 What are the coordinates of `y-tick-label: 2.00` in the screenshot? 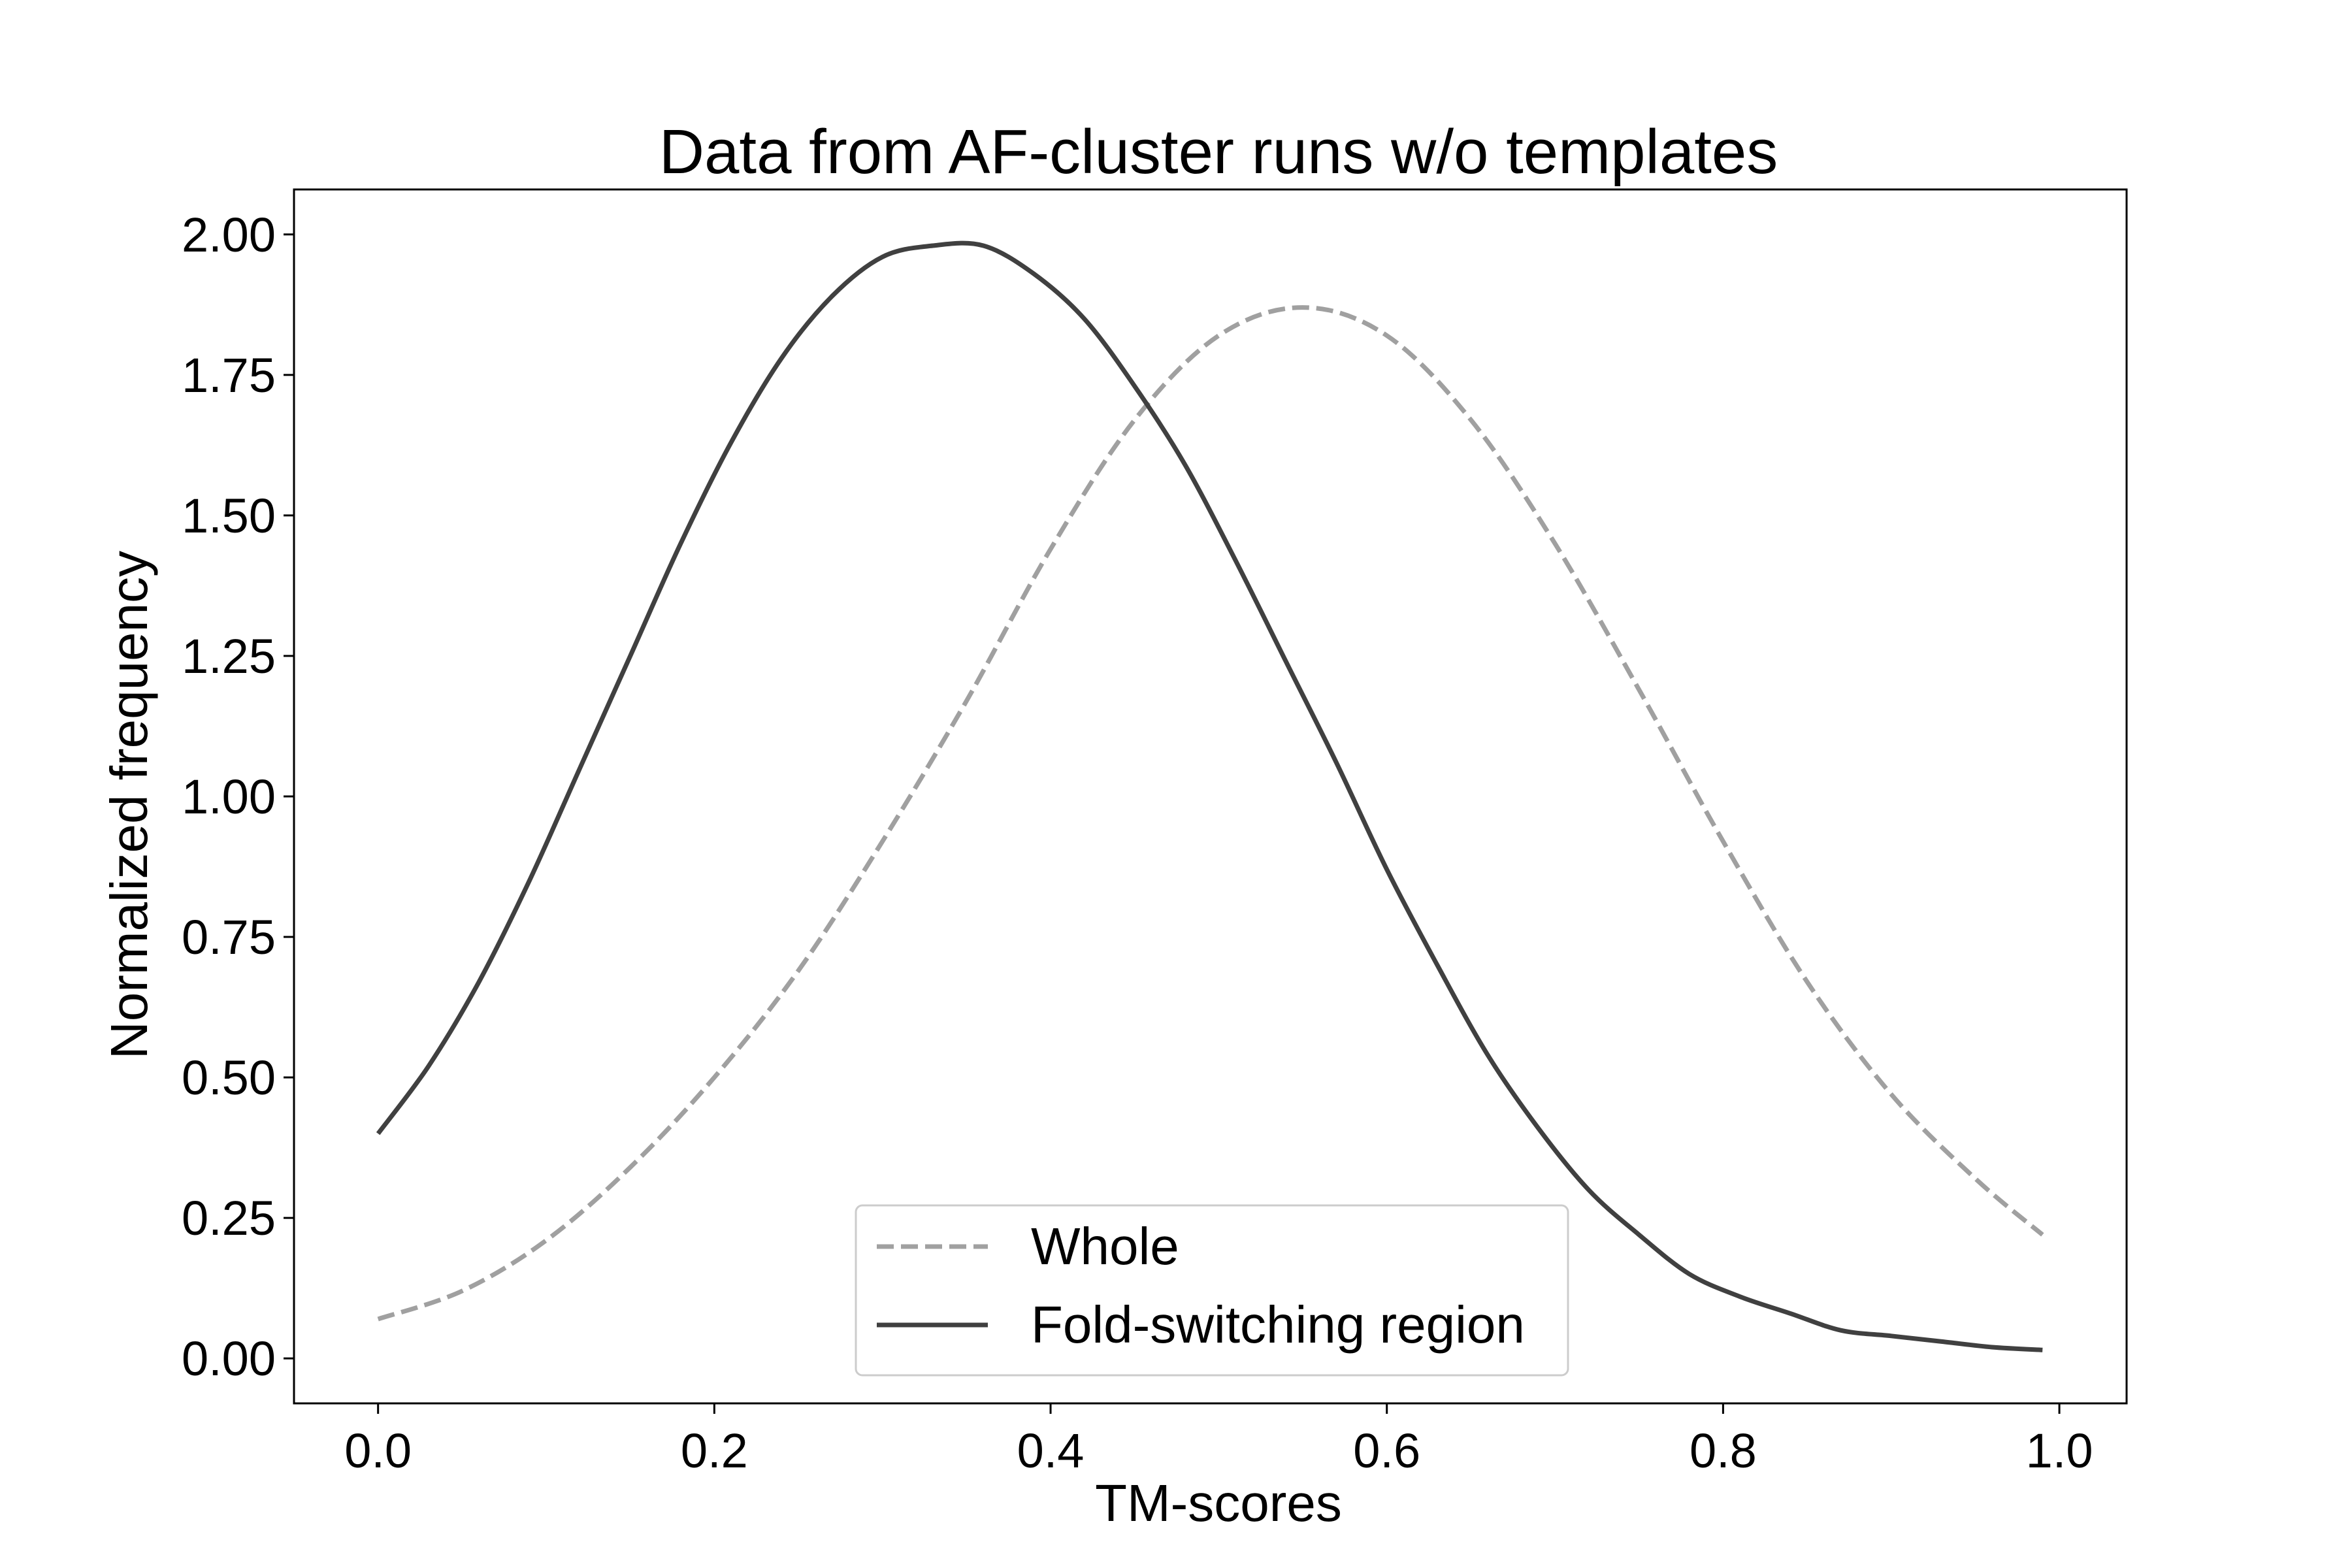 It's located at (229, 235).